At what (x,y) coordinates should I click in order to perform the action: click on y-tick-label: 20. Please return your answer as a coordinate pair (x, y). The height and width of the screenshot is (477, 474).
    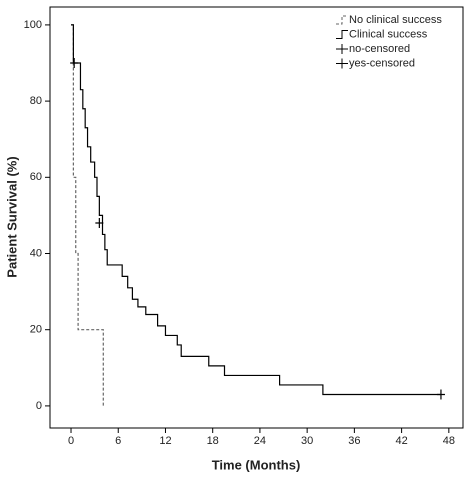
    Looking at the image, I should click on (36, 330).